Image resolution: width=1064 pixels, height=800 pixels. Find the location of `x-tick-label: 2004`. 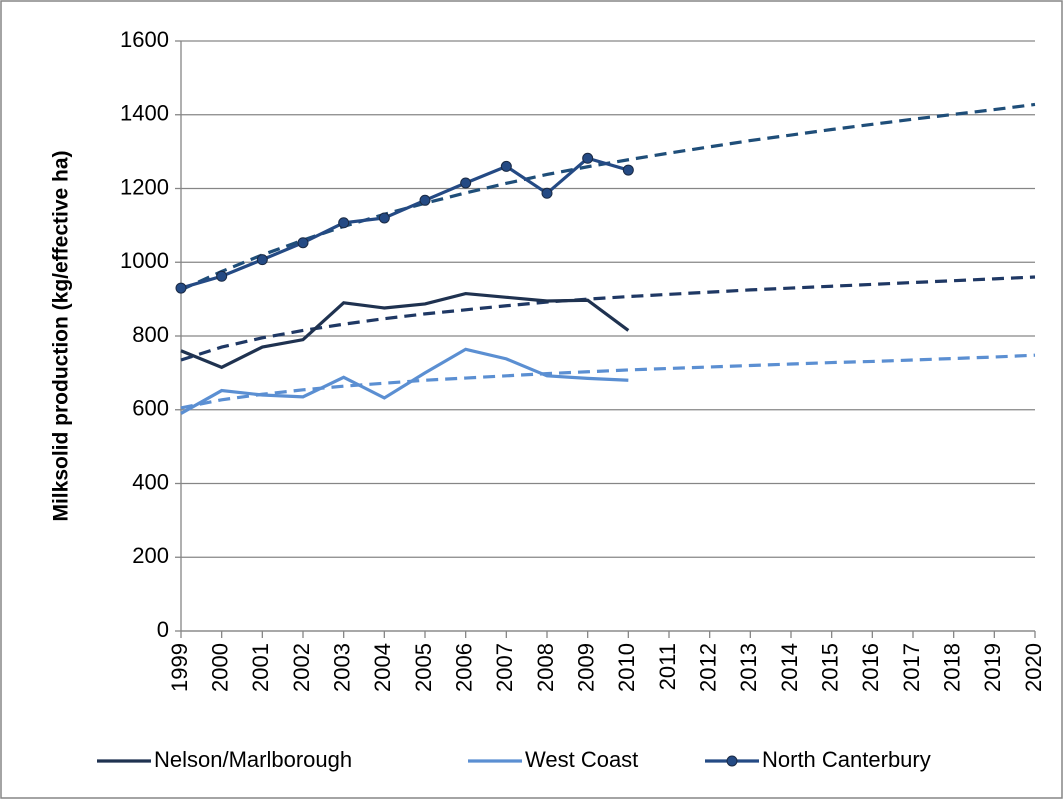

x-tick-label: 2004 is located at coordinates (382, 667).